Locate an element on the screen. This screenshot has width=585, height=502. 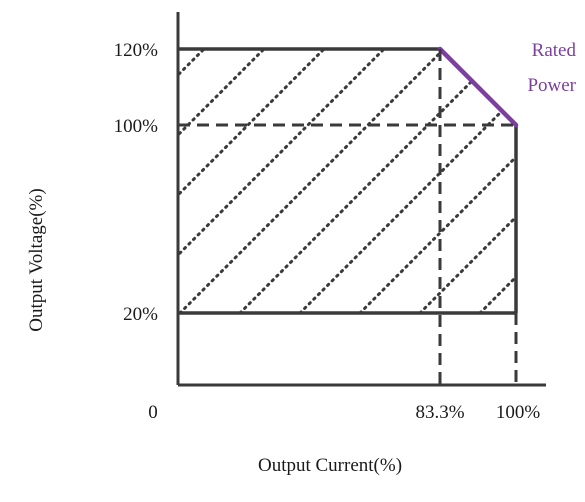
origin-label: 0 is located at coordinates (153, 412).